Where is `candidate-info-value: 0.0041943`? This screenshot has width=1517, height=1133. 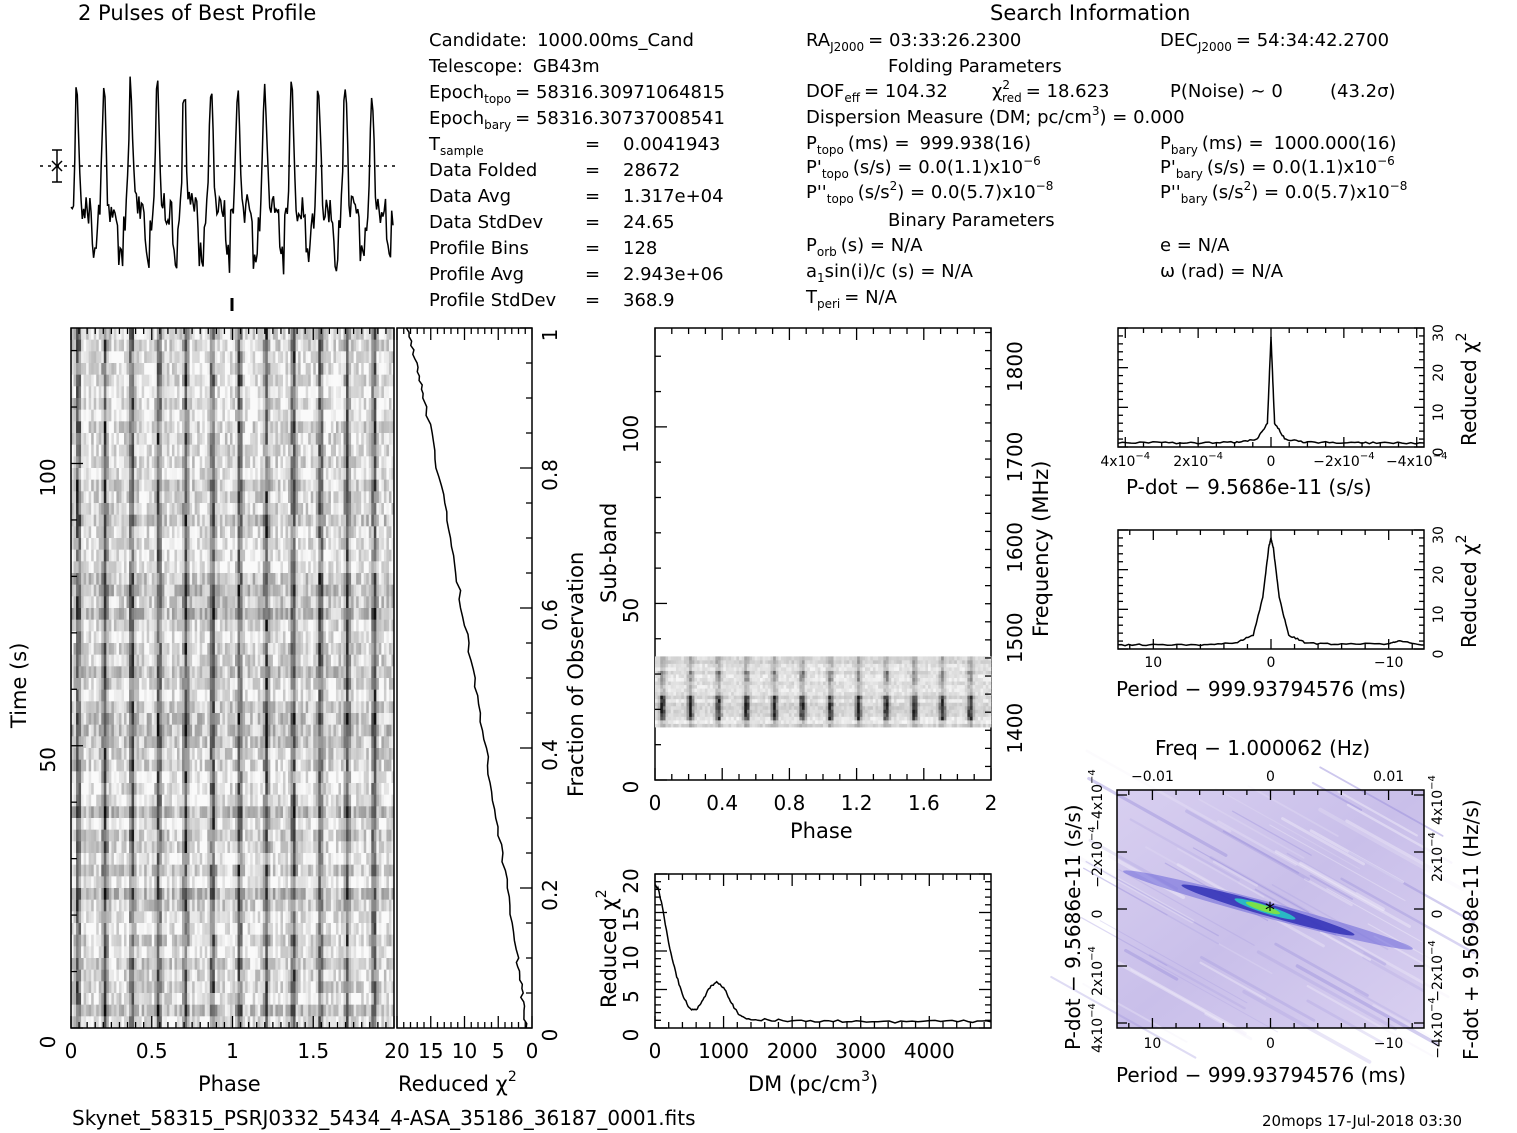 candidate-info-value: 0.0041943 is located at coordinates (671, 144).